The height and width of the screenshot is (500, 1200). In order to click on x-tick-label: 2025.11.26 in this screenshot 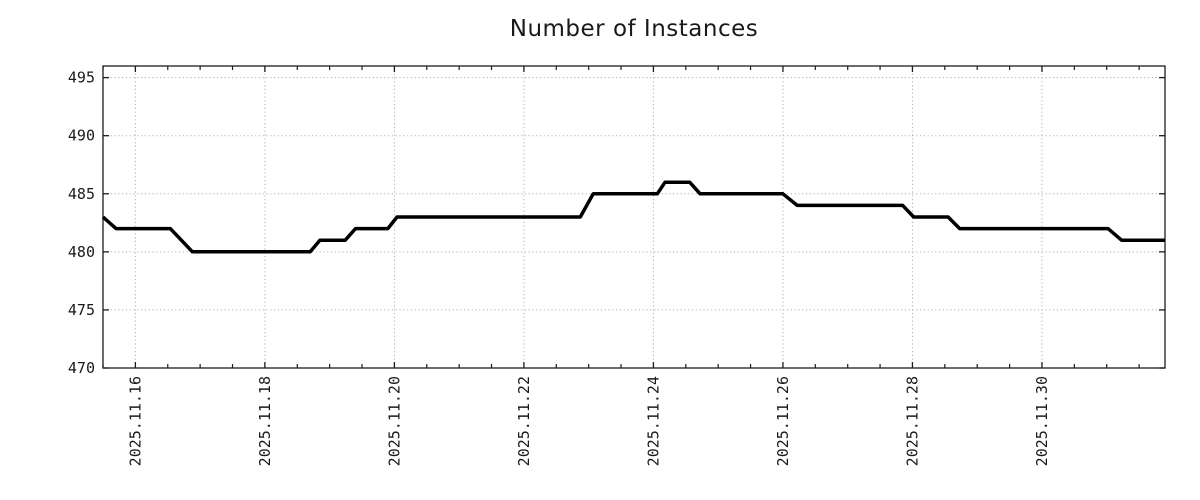, I will do `click(783, 421)`.